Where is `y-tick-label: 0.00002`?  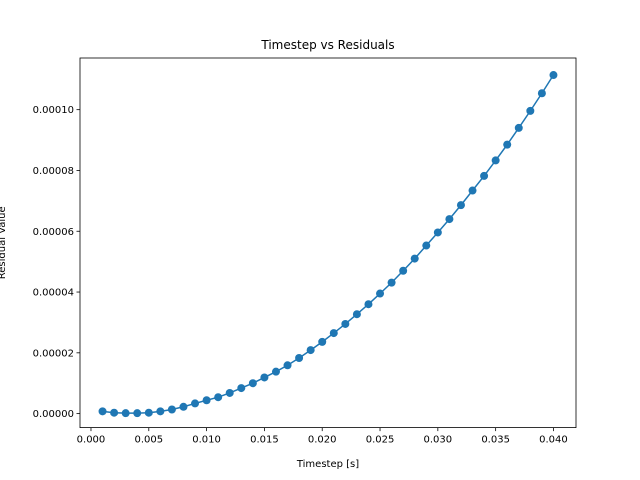 y-tick-label: 0.00002 is located at coordinates (53, 353).